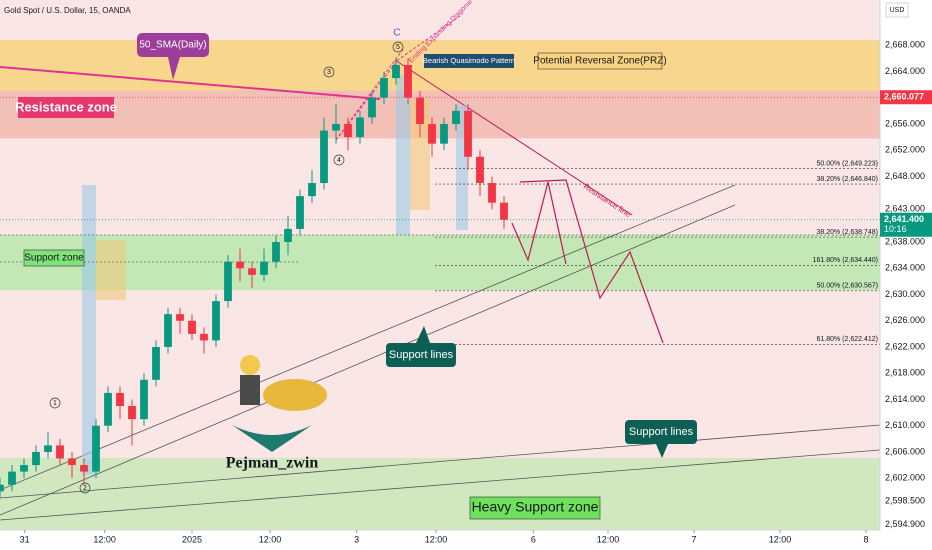 The image size is (932, 550). I want to click on wave-label: 4, so click(339, 160).